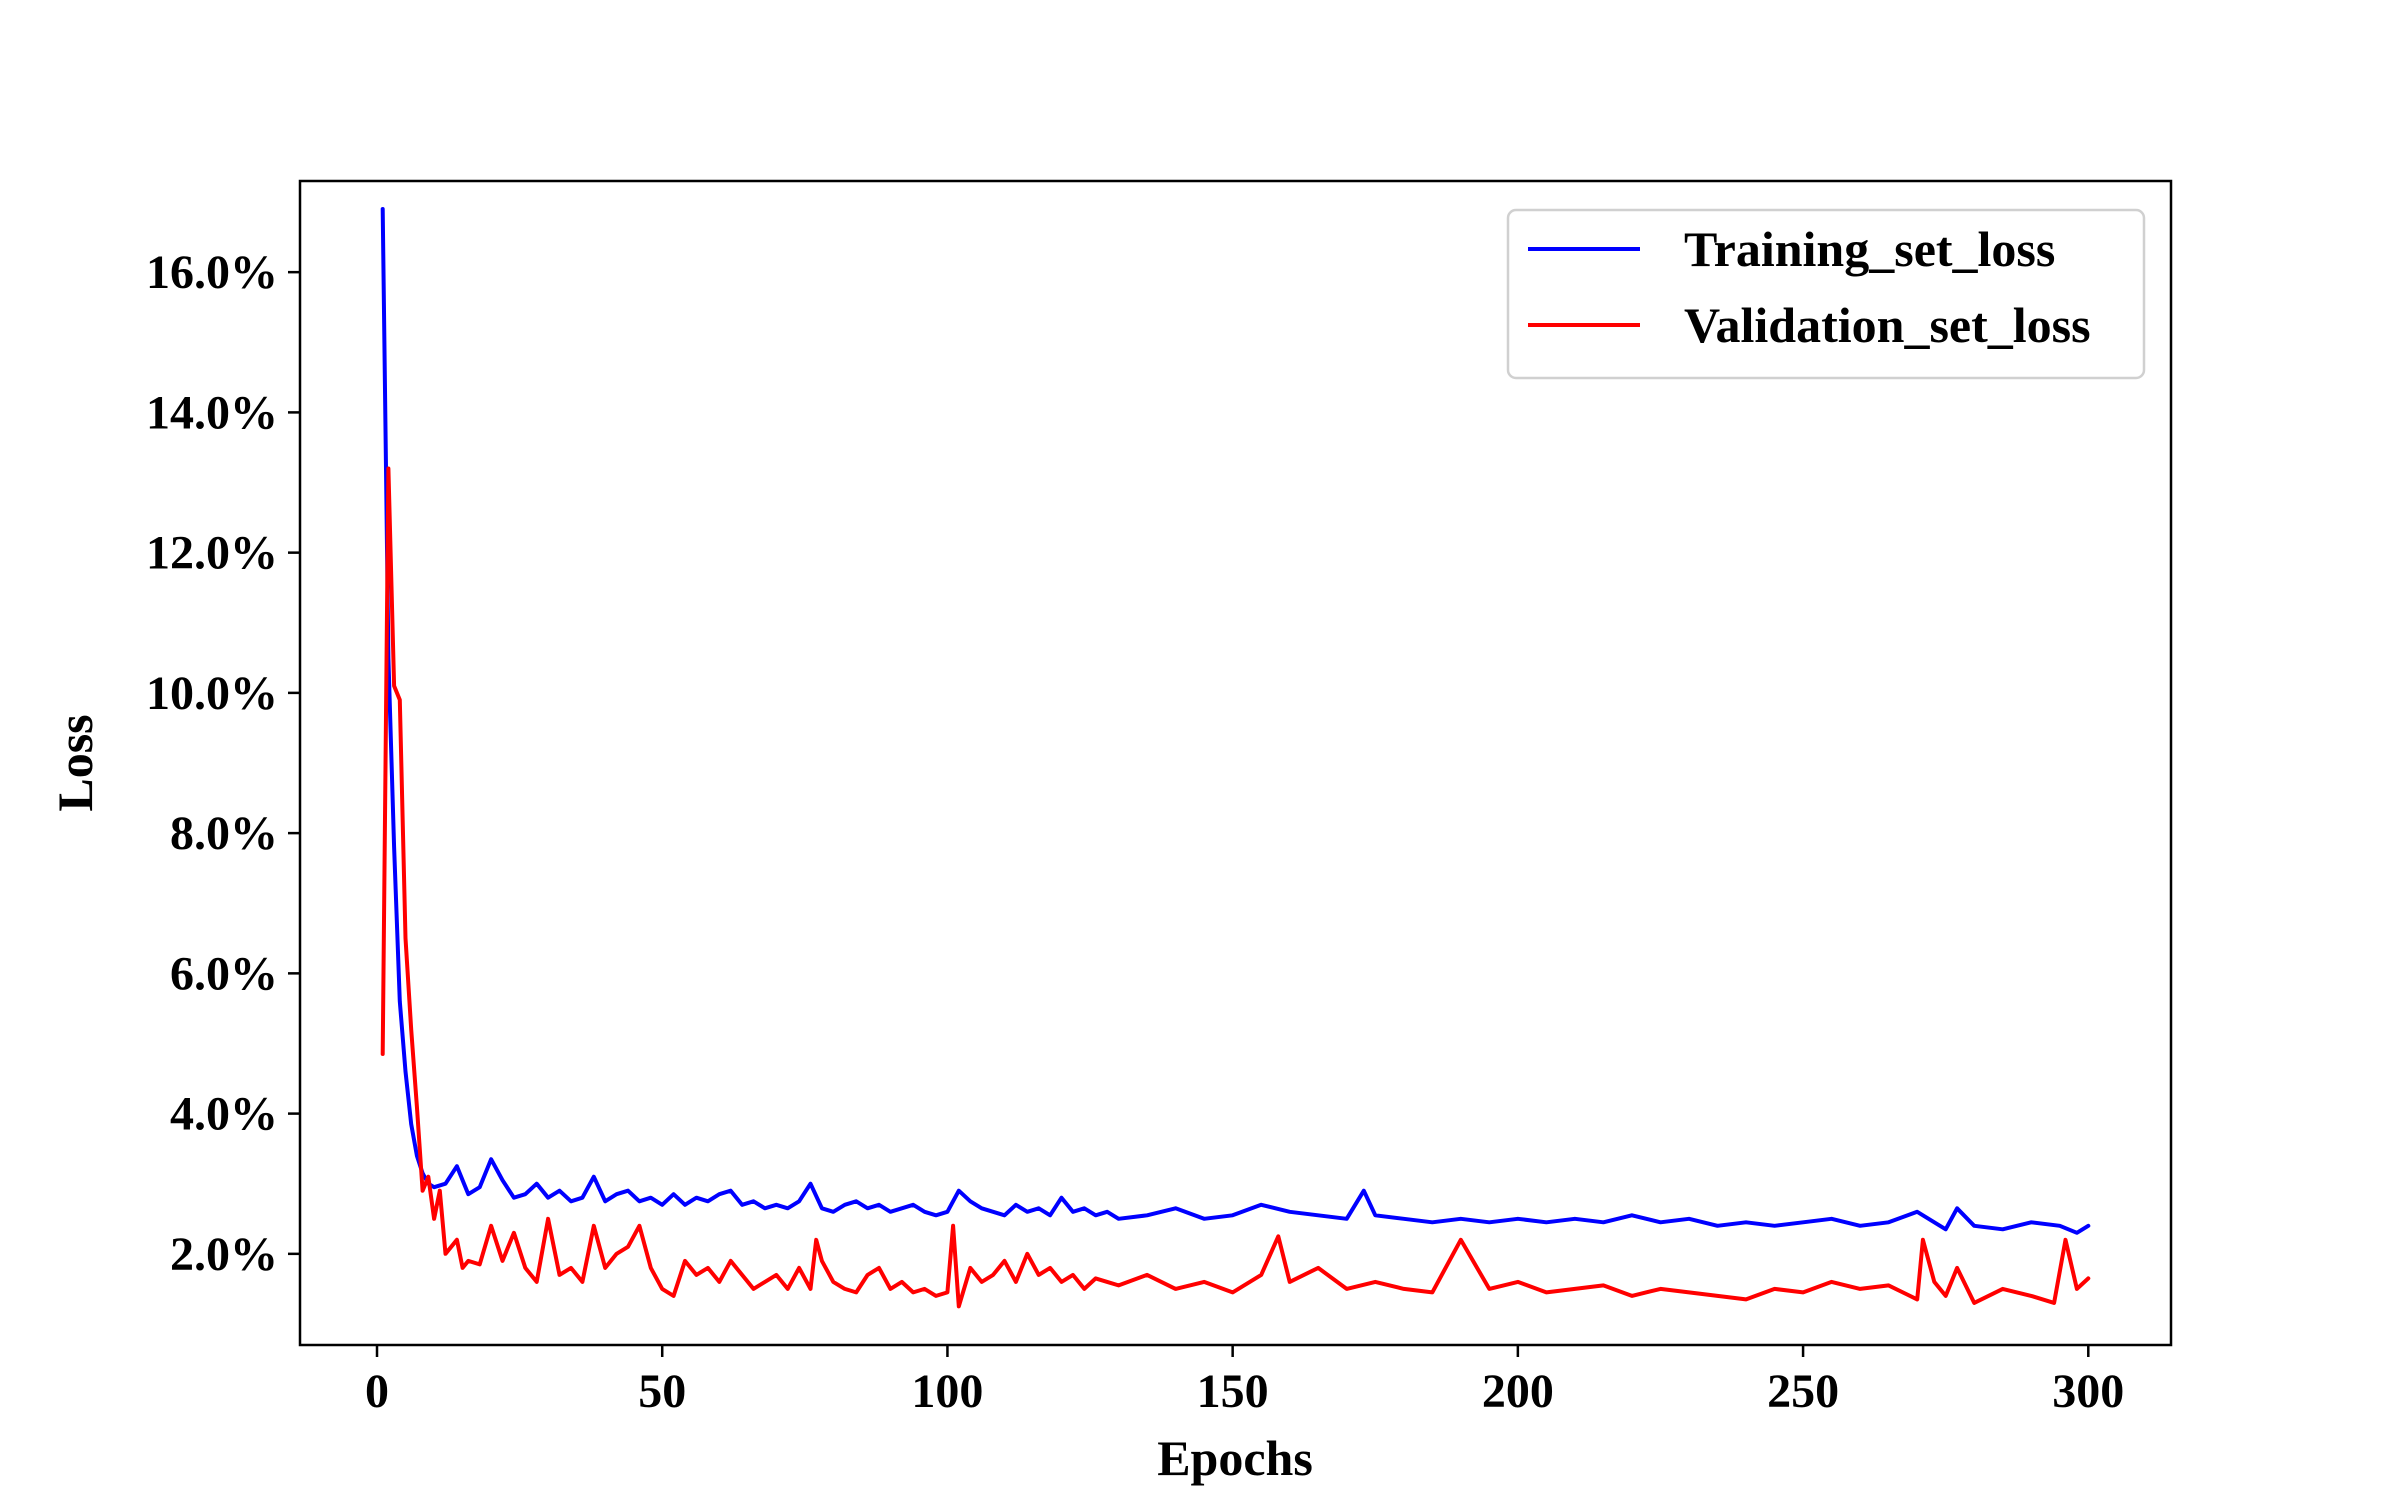 This screenshot has height=1505, width=2400. Describe the element at coordinates (1869, 249) in the screenshot. I see `legend-label-training: Training_set_loss` at that location.